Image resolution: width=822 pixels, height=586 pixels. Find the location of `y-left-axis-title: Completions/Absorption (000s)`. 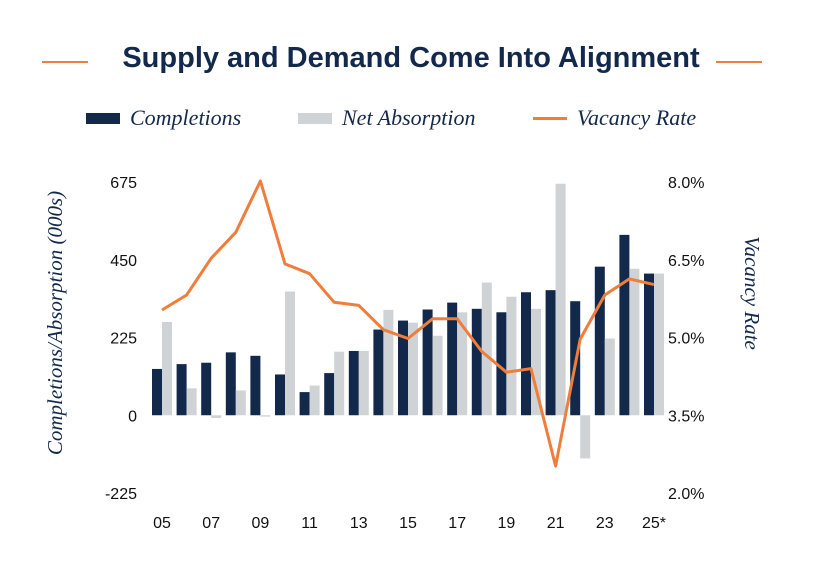

y-left-axis-title: Completions/Absorption (000s) is located at coordinates (55, 323).